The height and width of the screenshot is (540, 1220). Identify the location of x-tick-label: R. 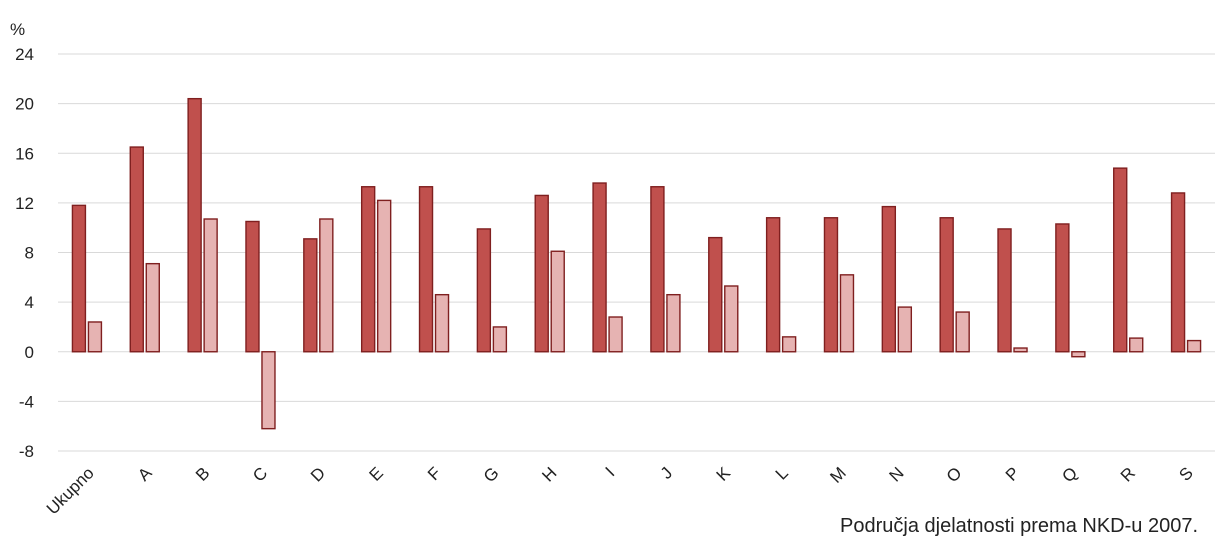
(1128, 474).